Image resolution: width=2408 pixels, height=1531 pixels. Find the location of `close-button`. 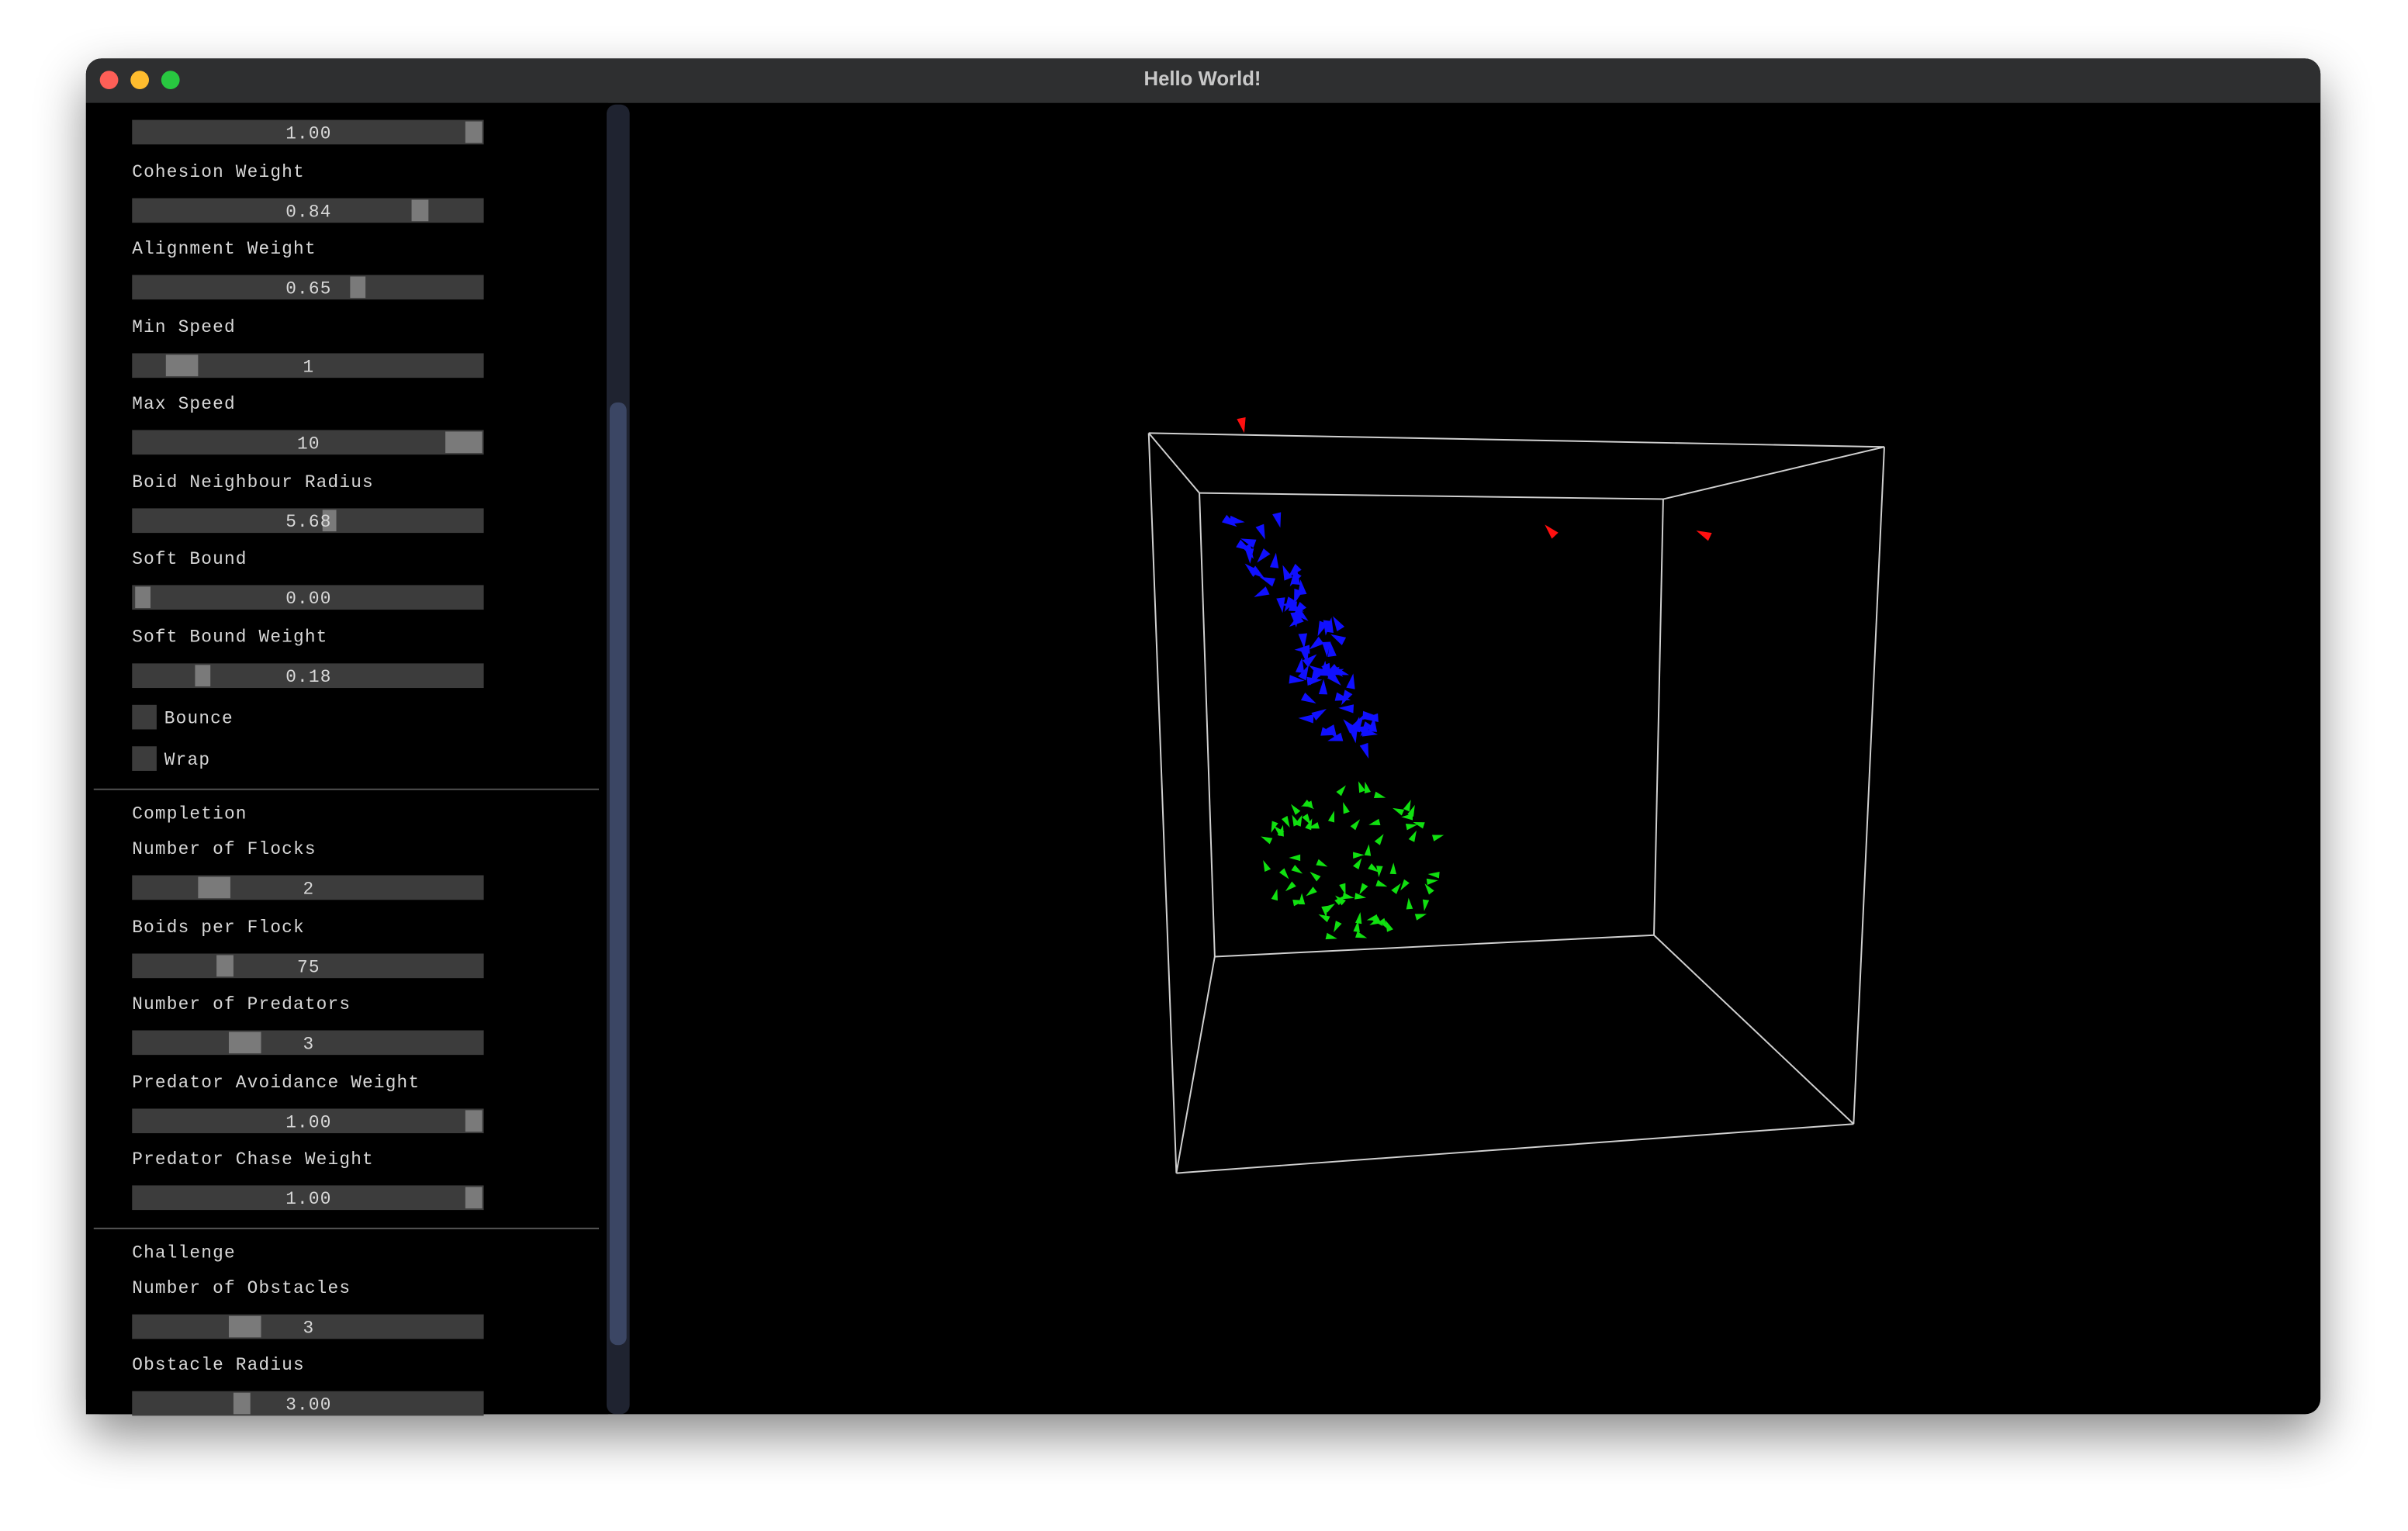

close-button is located at coordinates (109, 80).